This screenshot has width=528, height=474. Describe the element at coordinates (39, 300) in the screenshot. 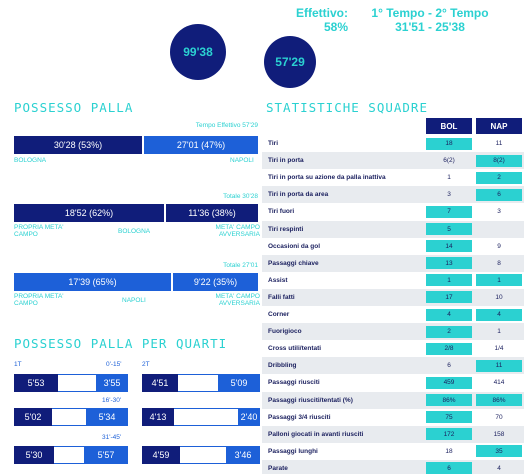

I see `label-own-half-2: PROPRIA META' CAMPO` at that location.